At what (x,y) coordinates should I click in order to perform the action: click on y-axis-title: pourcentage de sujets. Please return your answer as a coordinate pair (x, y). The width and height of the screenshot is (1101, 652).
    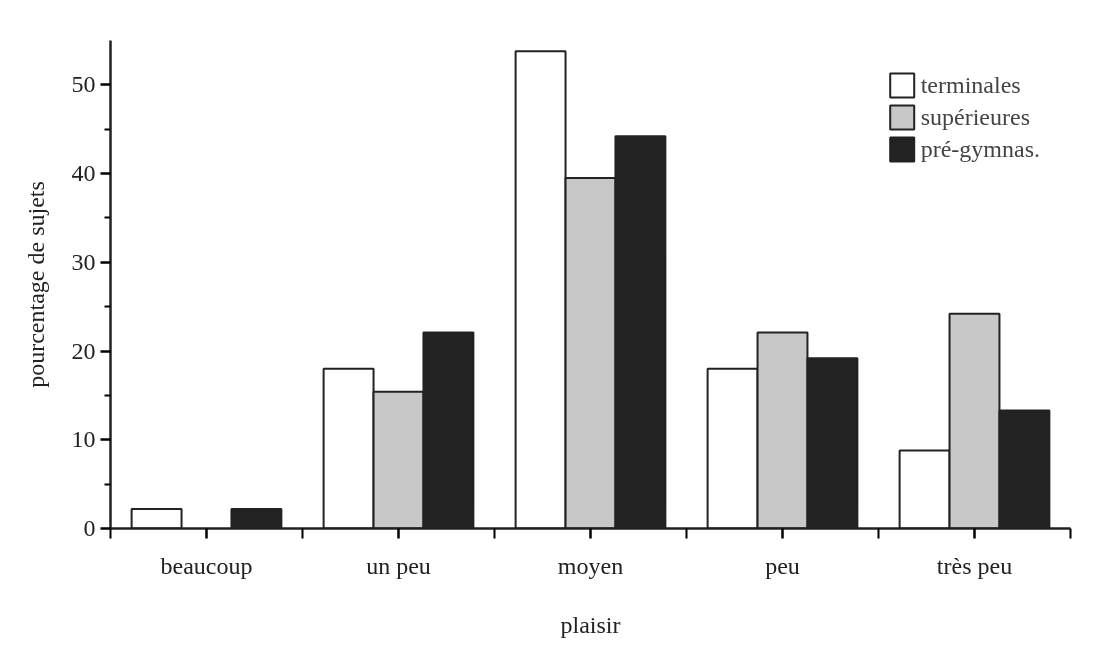
    Looking at the image, I should click on (35, 284).